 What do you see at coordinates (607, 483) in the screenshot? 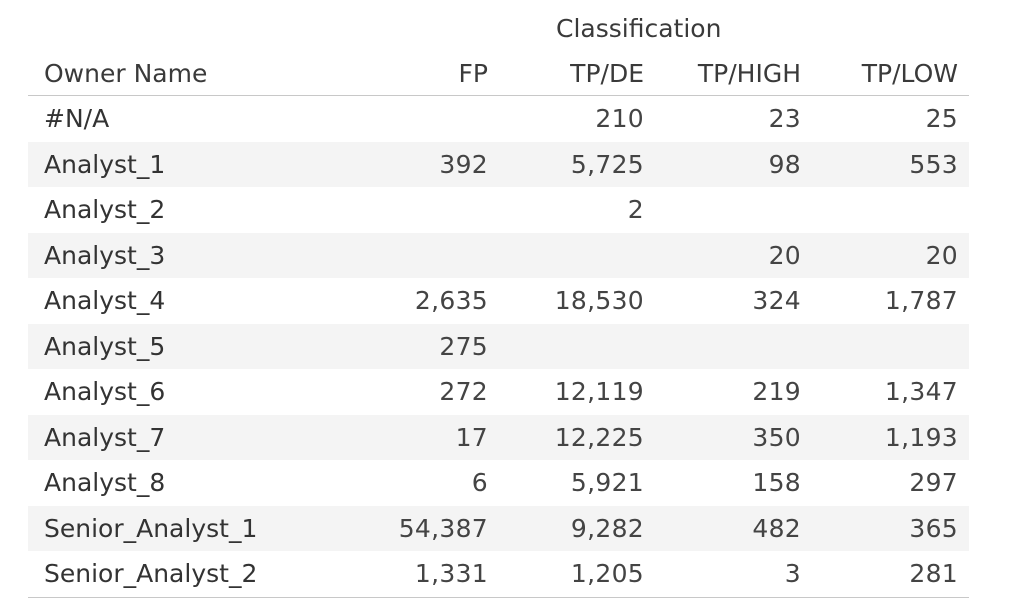
I see `value-cell-tp-de: 5,921` at bounding box center [607, 483].